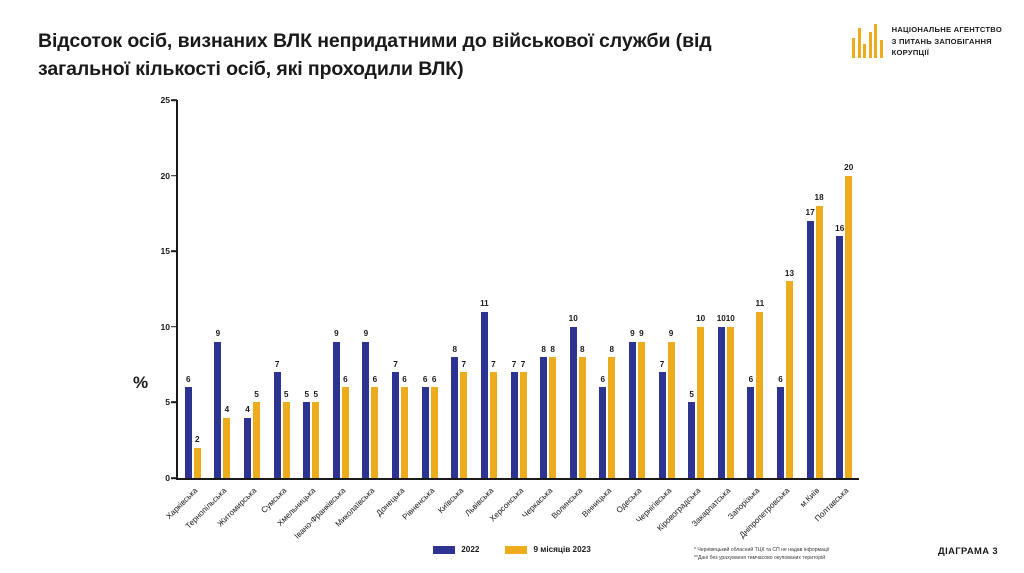 This screenshot has height=573, width=1024. Describe the element at coordinates (809, 498) in the screenshot. I see `x-tick-label: м.Київ` at that location.